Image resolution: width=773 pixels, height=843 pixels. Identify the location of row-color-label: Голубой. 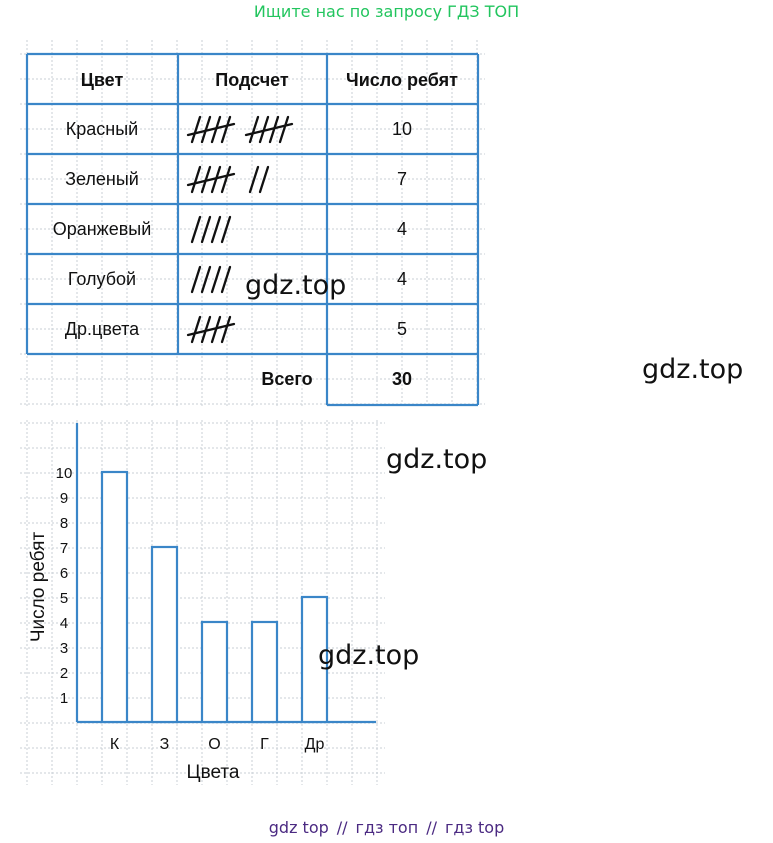
(102, 279).